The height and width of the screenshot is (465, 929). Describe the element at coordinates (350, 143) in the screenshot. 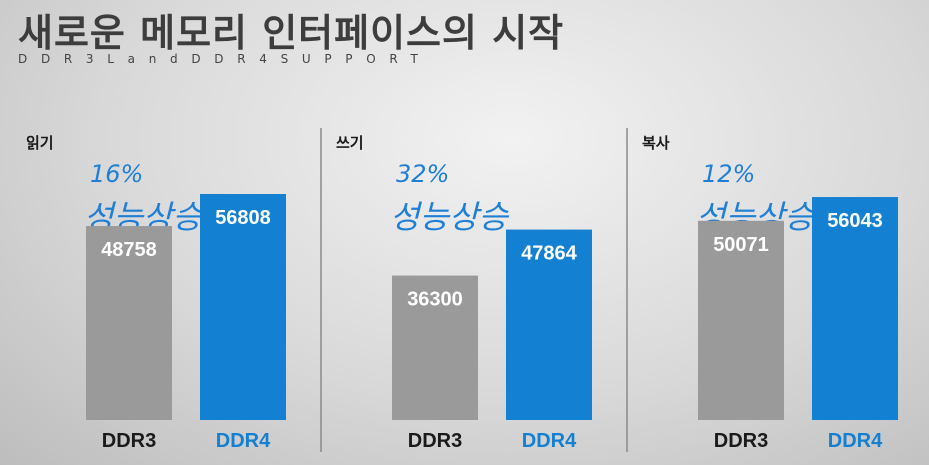

I see `panel-title: 쓰기` at that location.